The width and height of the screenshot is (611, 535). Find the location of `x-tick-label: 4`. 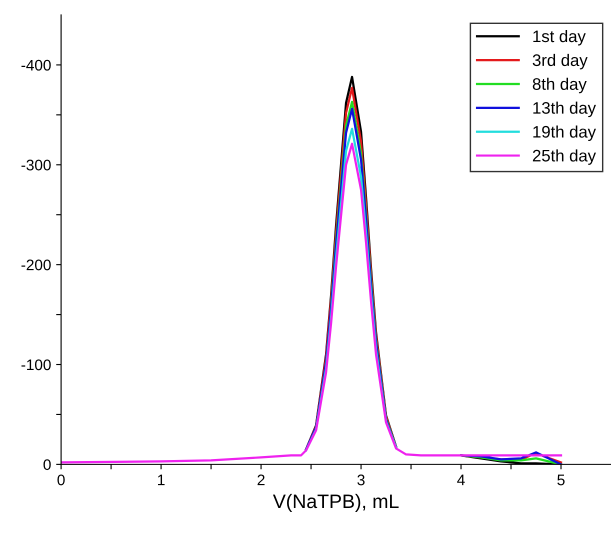

x-tick-label: 4 is located at coordinates (461, 480).